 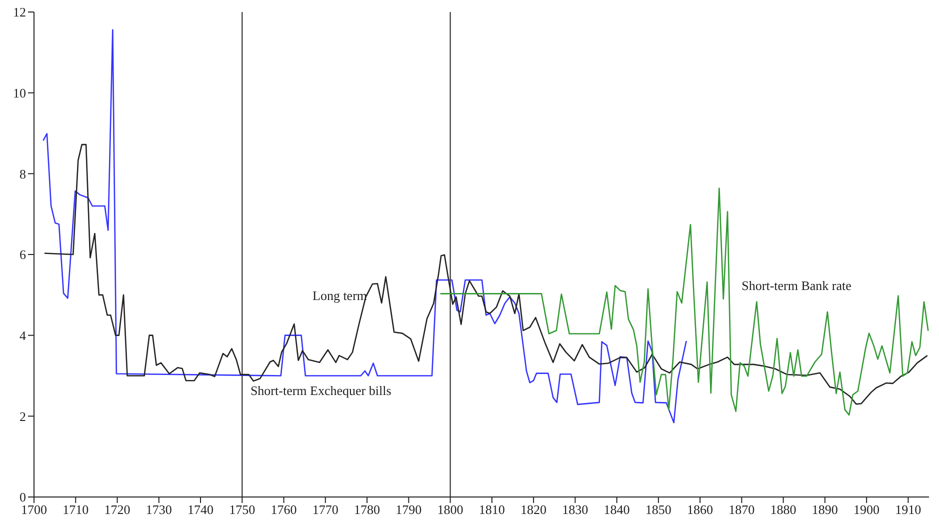 I want to click on x-tick-label: 1750, so click(x=242, y=510).